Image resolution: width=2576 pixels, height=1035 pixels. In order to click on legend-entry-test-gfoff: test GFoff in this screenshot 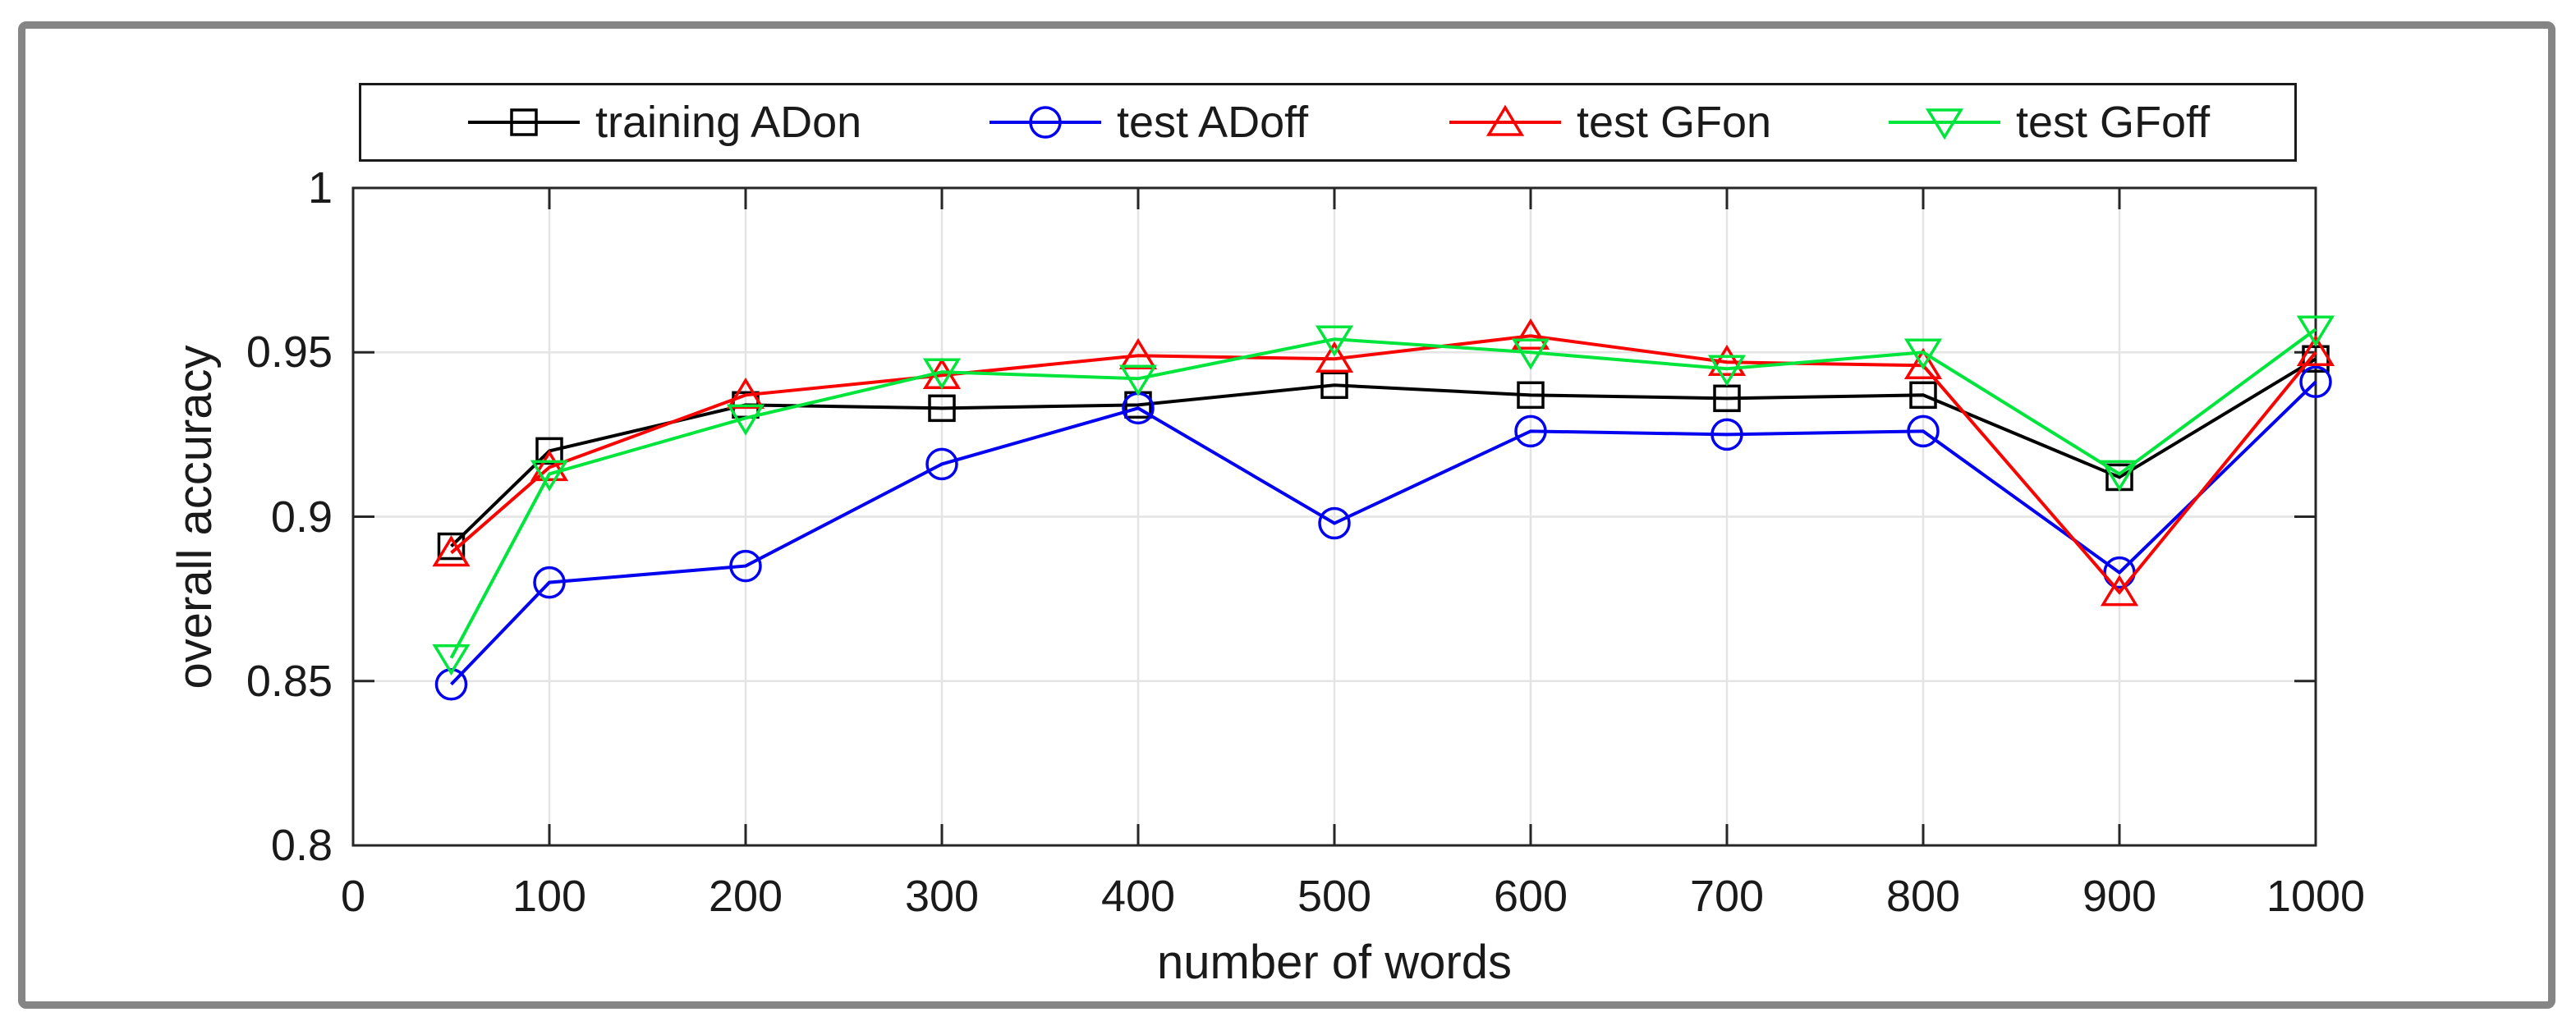, I will do `click(2048, 122)`.